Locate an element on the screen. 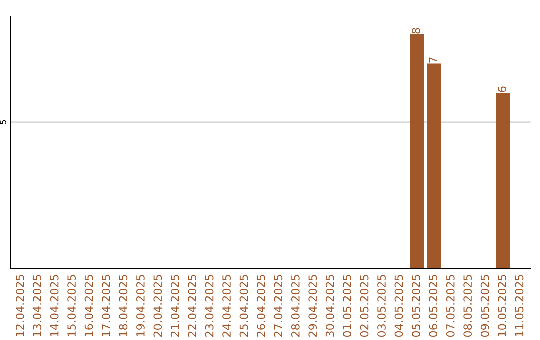 This screenshot has height=340, width=540. x-tick-label: 30.04.2025 is located at coordinates (330, 306).